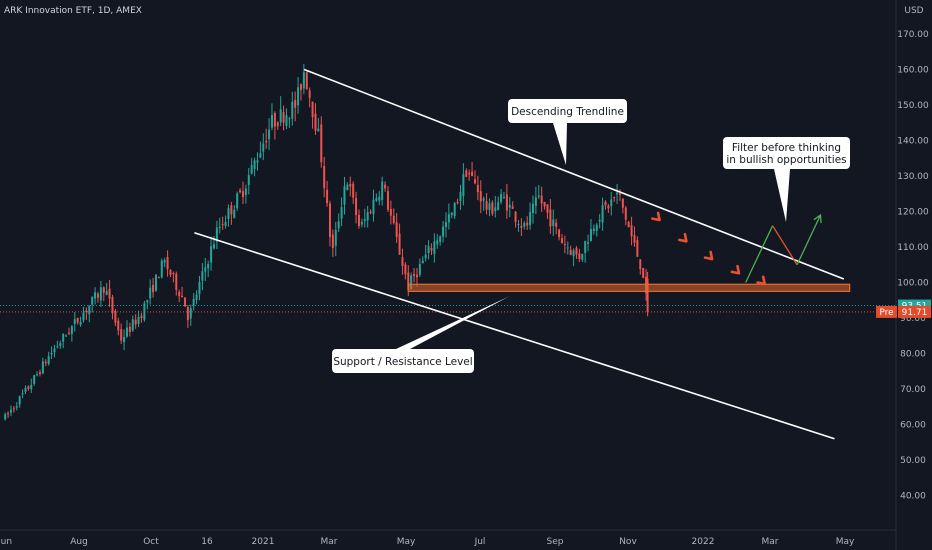 Image resolution: width=932 pixels, height=550 pixels. I want to click on time-axis: Jun Aug Oct 16 2021 Mar May Jul Sep Nov 2022 Mar May, so click(427, 542).